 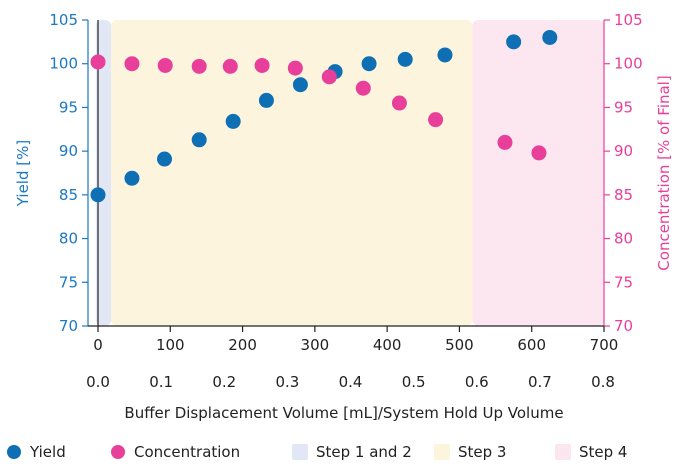 I want to click on x-tick-label: 300, so click(x=315, y=345).